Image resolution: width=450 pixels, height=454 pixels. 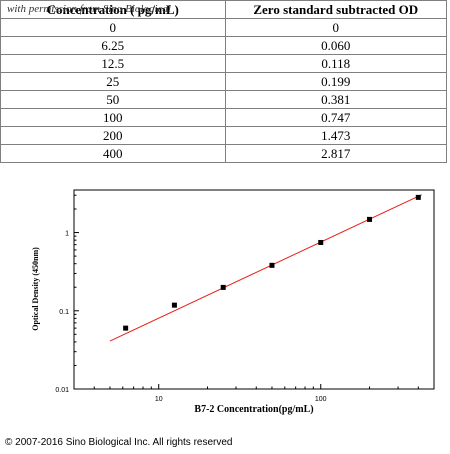 I want to click on table-cell: 1.473, so click(x=336, y=135).